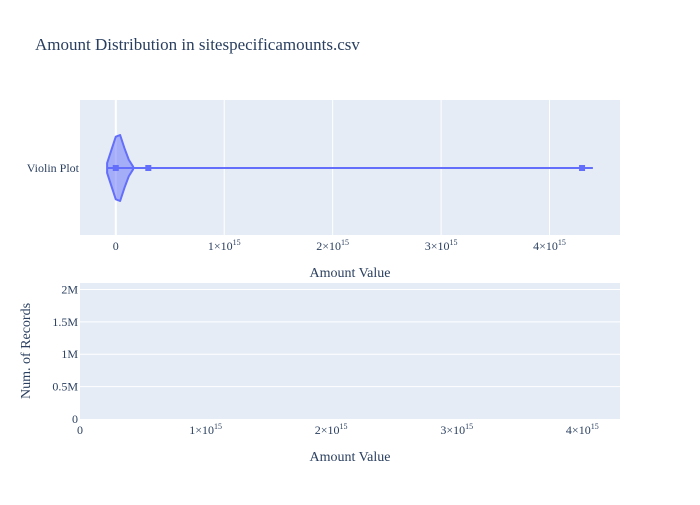 The height and width of the screenshot is (505, 700). I want to click on violin-x-tick-label: 2×10¹⁵, so click(332, 245).